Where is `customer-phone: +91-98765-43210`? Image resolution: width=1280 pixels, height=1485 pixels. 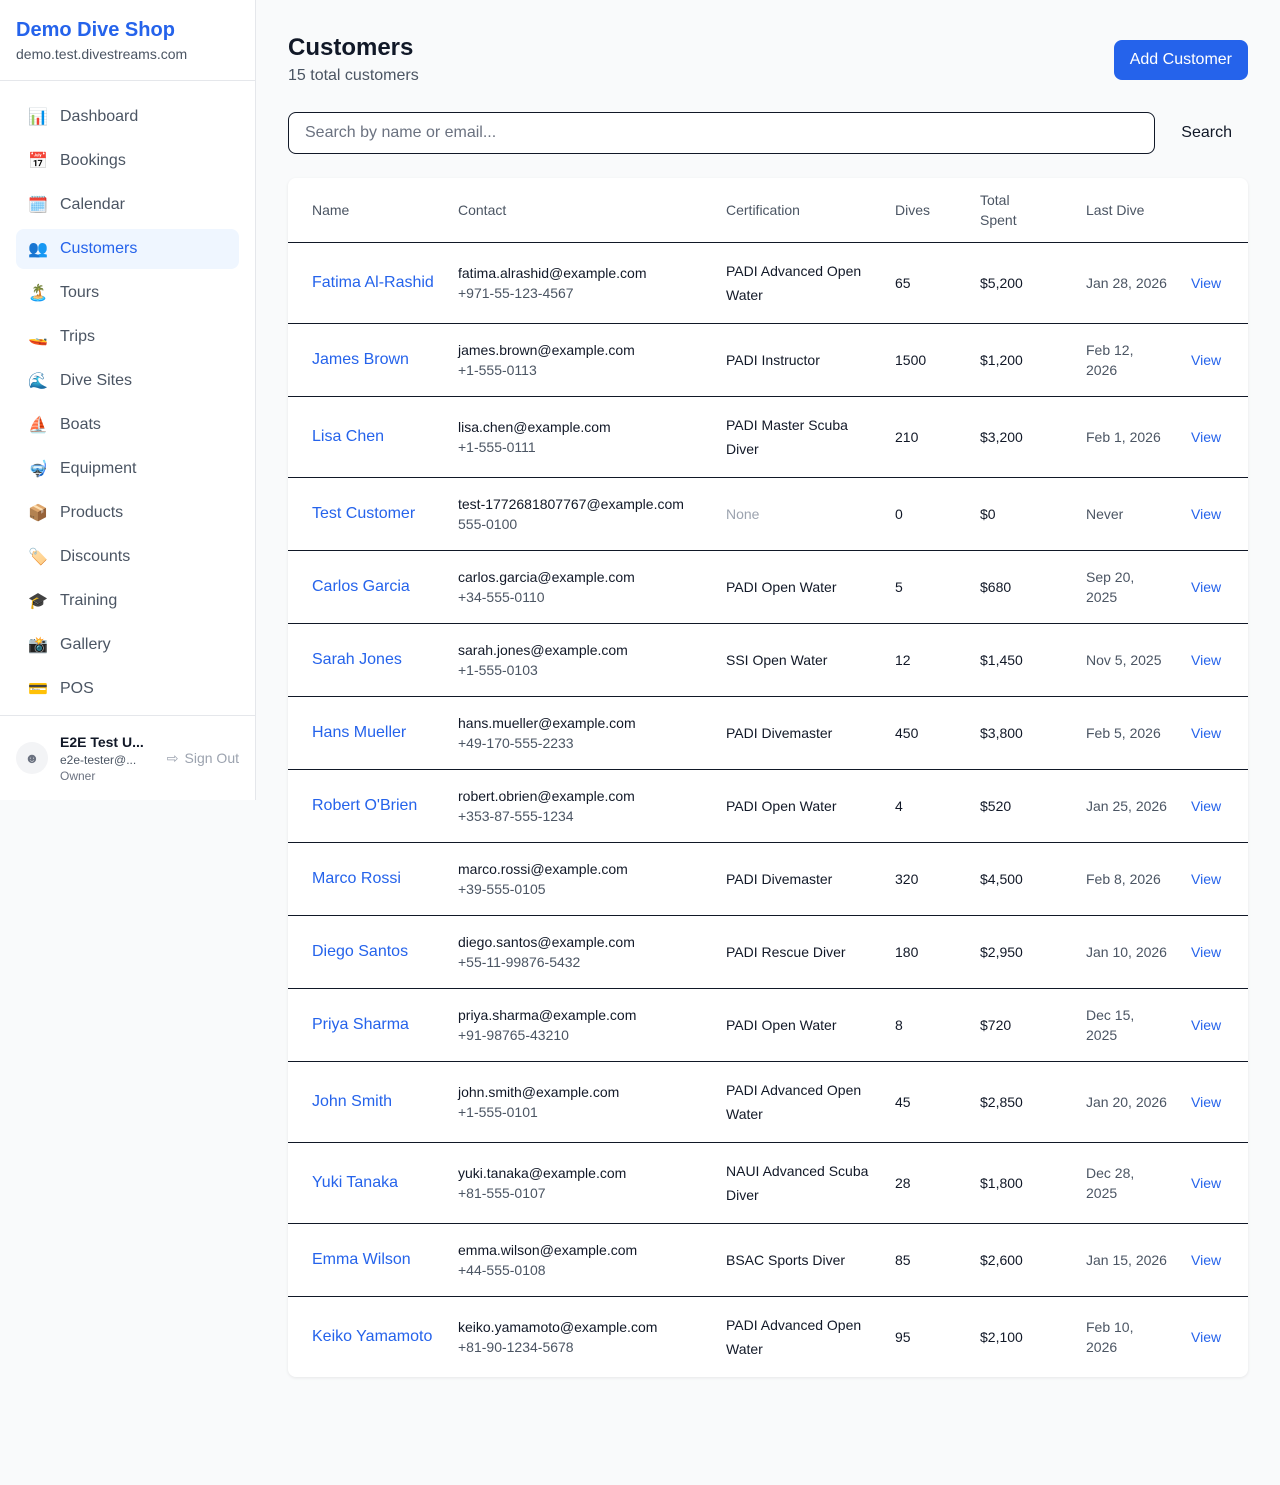
customer-phone: +91-98765-43210 is located at coordinates (513, 1034).